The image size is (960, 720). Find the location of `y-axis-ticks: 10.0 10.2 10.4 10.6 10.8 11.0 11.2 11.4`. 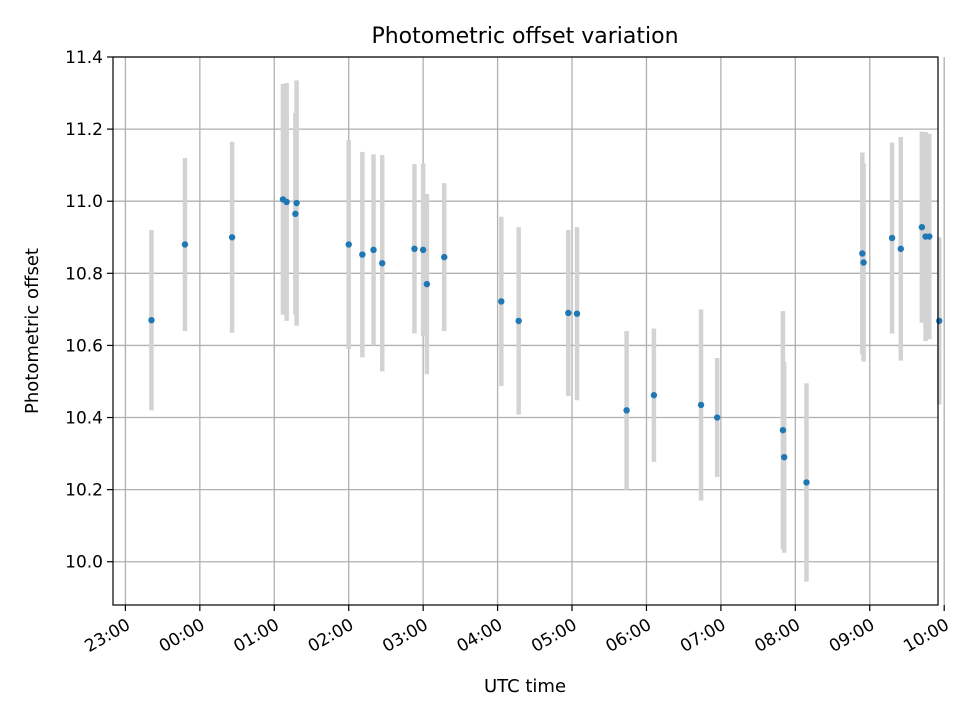

y-axis-ticks: 10.0 10.2 10.4 10.6 10.8 11.0 11.2 11.4 is located at coordinates (89, 310).